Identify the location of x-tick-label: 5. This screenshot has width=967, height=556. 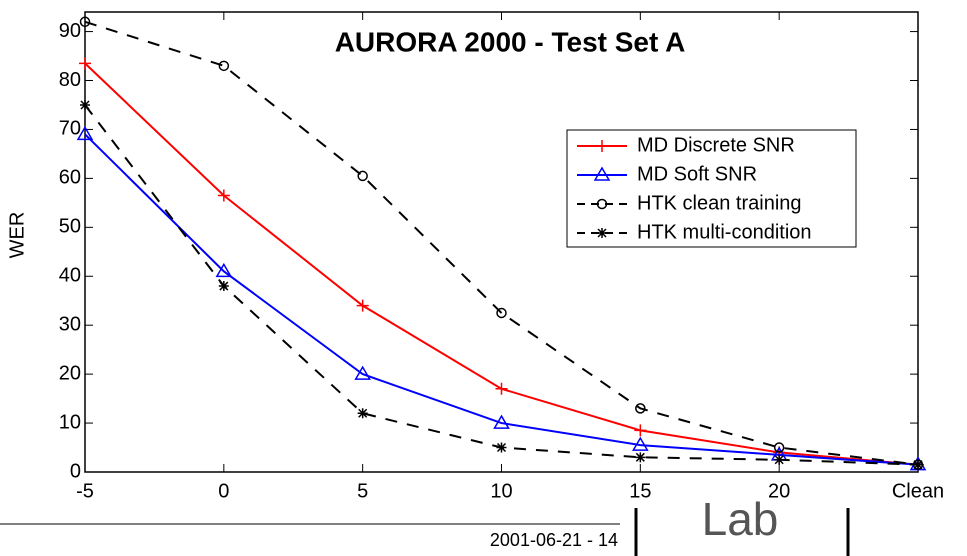
(362, 491).